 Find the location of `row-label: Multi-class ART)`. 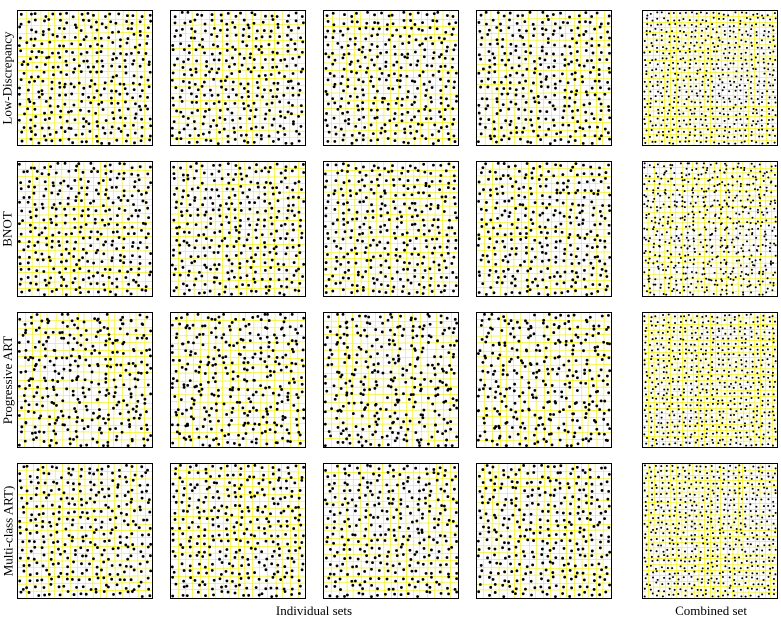

row-label: Multi-class ART) is located at coordinates (8, 531).